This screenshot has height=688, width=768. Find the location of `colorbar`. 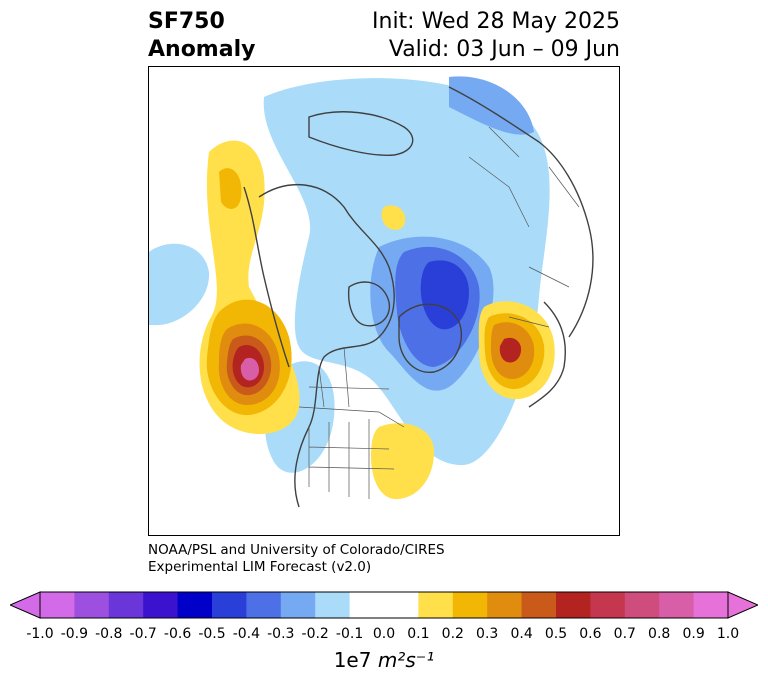

colorbar is located at coordinates (384, 605).